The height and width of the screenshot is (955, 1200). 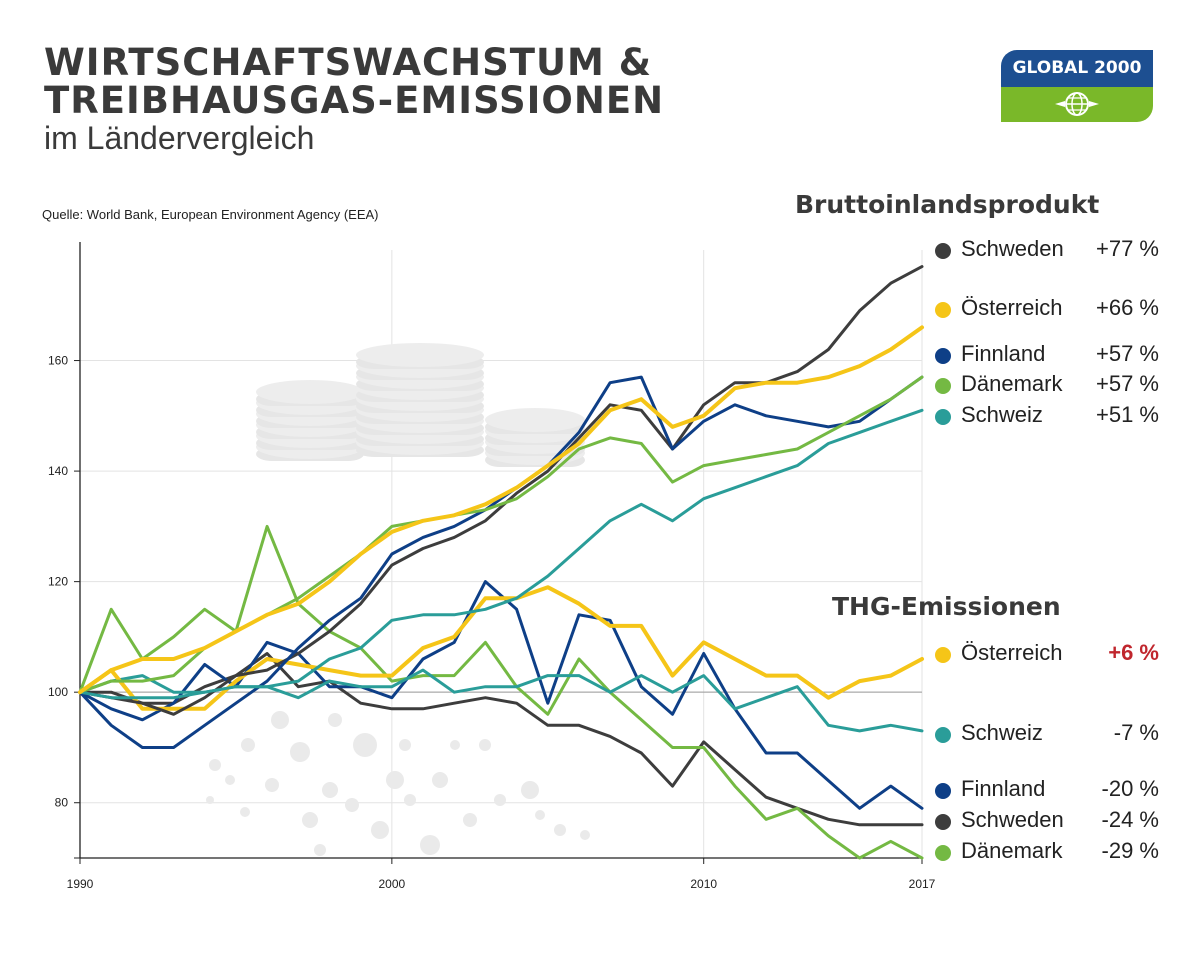 I want to click on x-tick-label: 2017, so click(x=922, y=884).